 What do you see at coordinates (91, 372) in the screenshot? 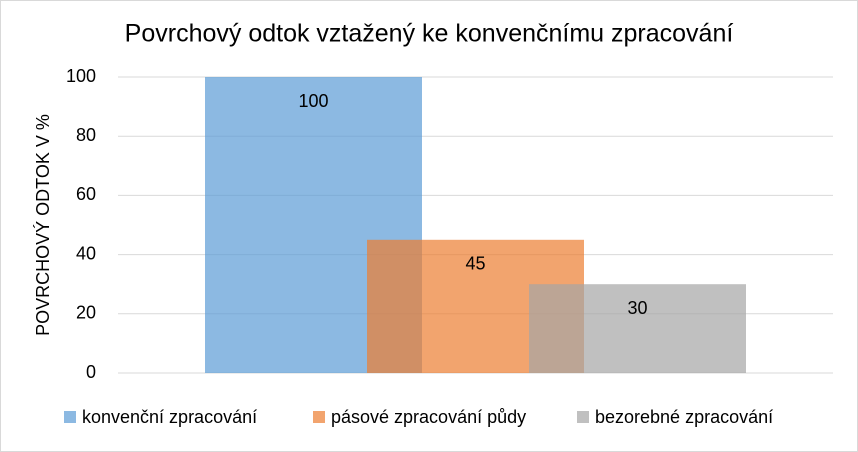
I see `y-tick-label: 0` at bounding box center [91, 372].